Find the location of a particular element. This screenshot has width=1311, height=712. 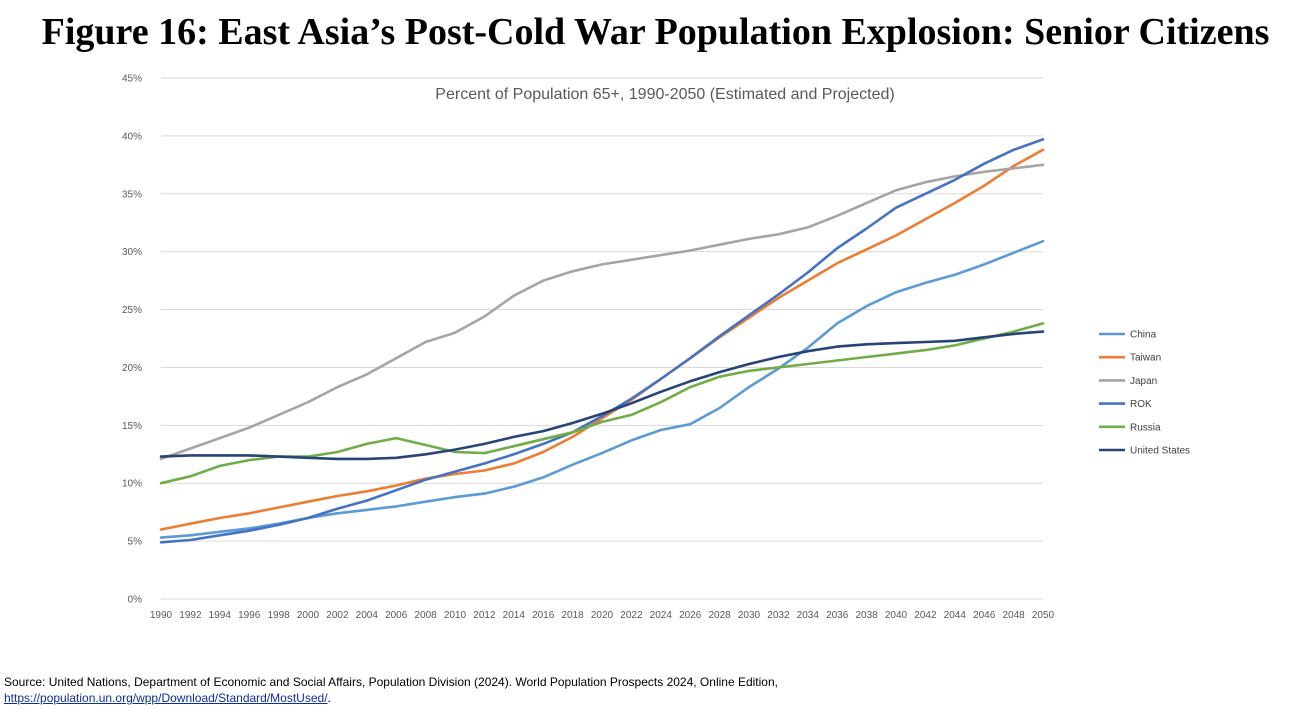

x-tick-label: 2016 is located at coordinates (543, 615).